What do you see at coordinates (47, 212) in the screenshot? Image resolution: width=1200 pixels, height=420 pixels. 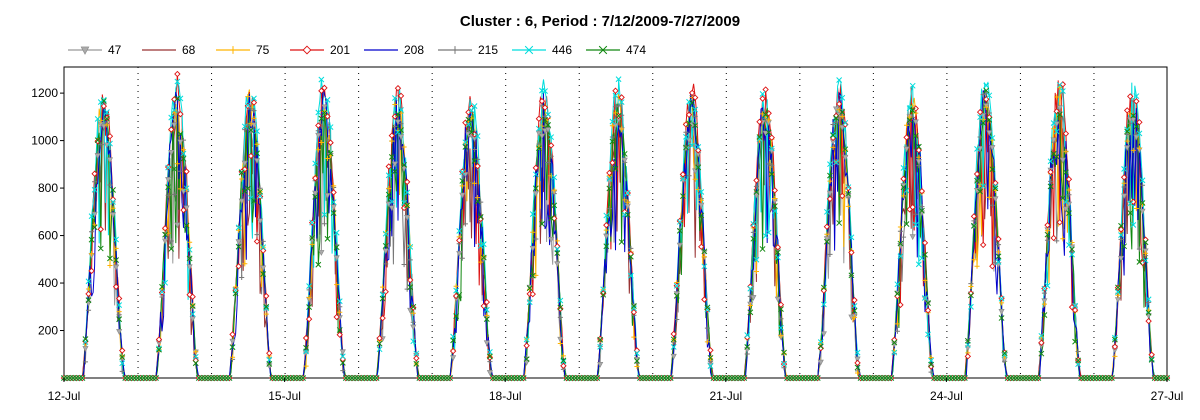 I see `y-axis: 200 400 600 800 1000 1200` at bounding box center [47, 212].